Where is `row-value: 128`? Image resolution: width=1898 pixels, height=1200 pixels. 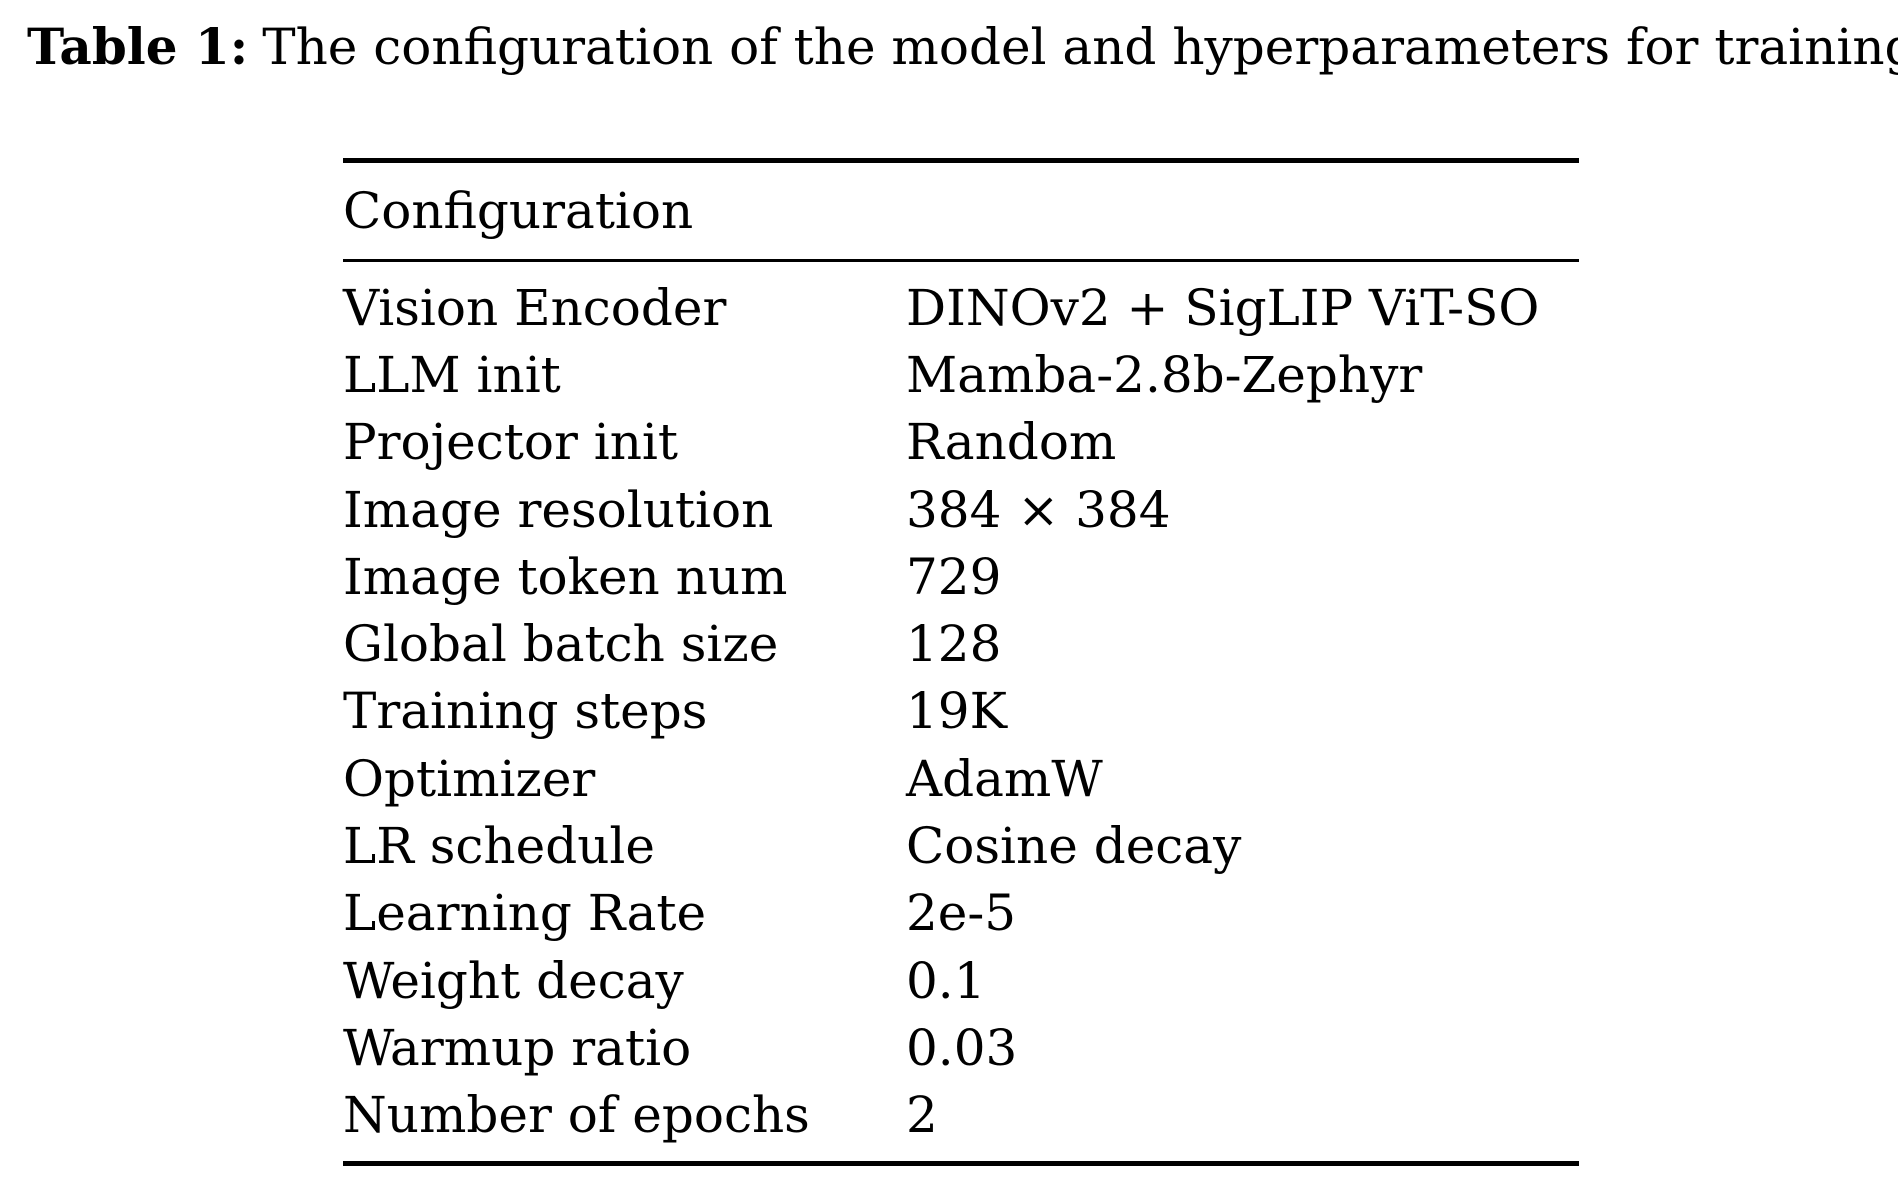 row-value: 128 is located at coordinates (954, 644).